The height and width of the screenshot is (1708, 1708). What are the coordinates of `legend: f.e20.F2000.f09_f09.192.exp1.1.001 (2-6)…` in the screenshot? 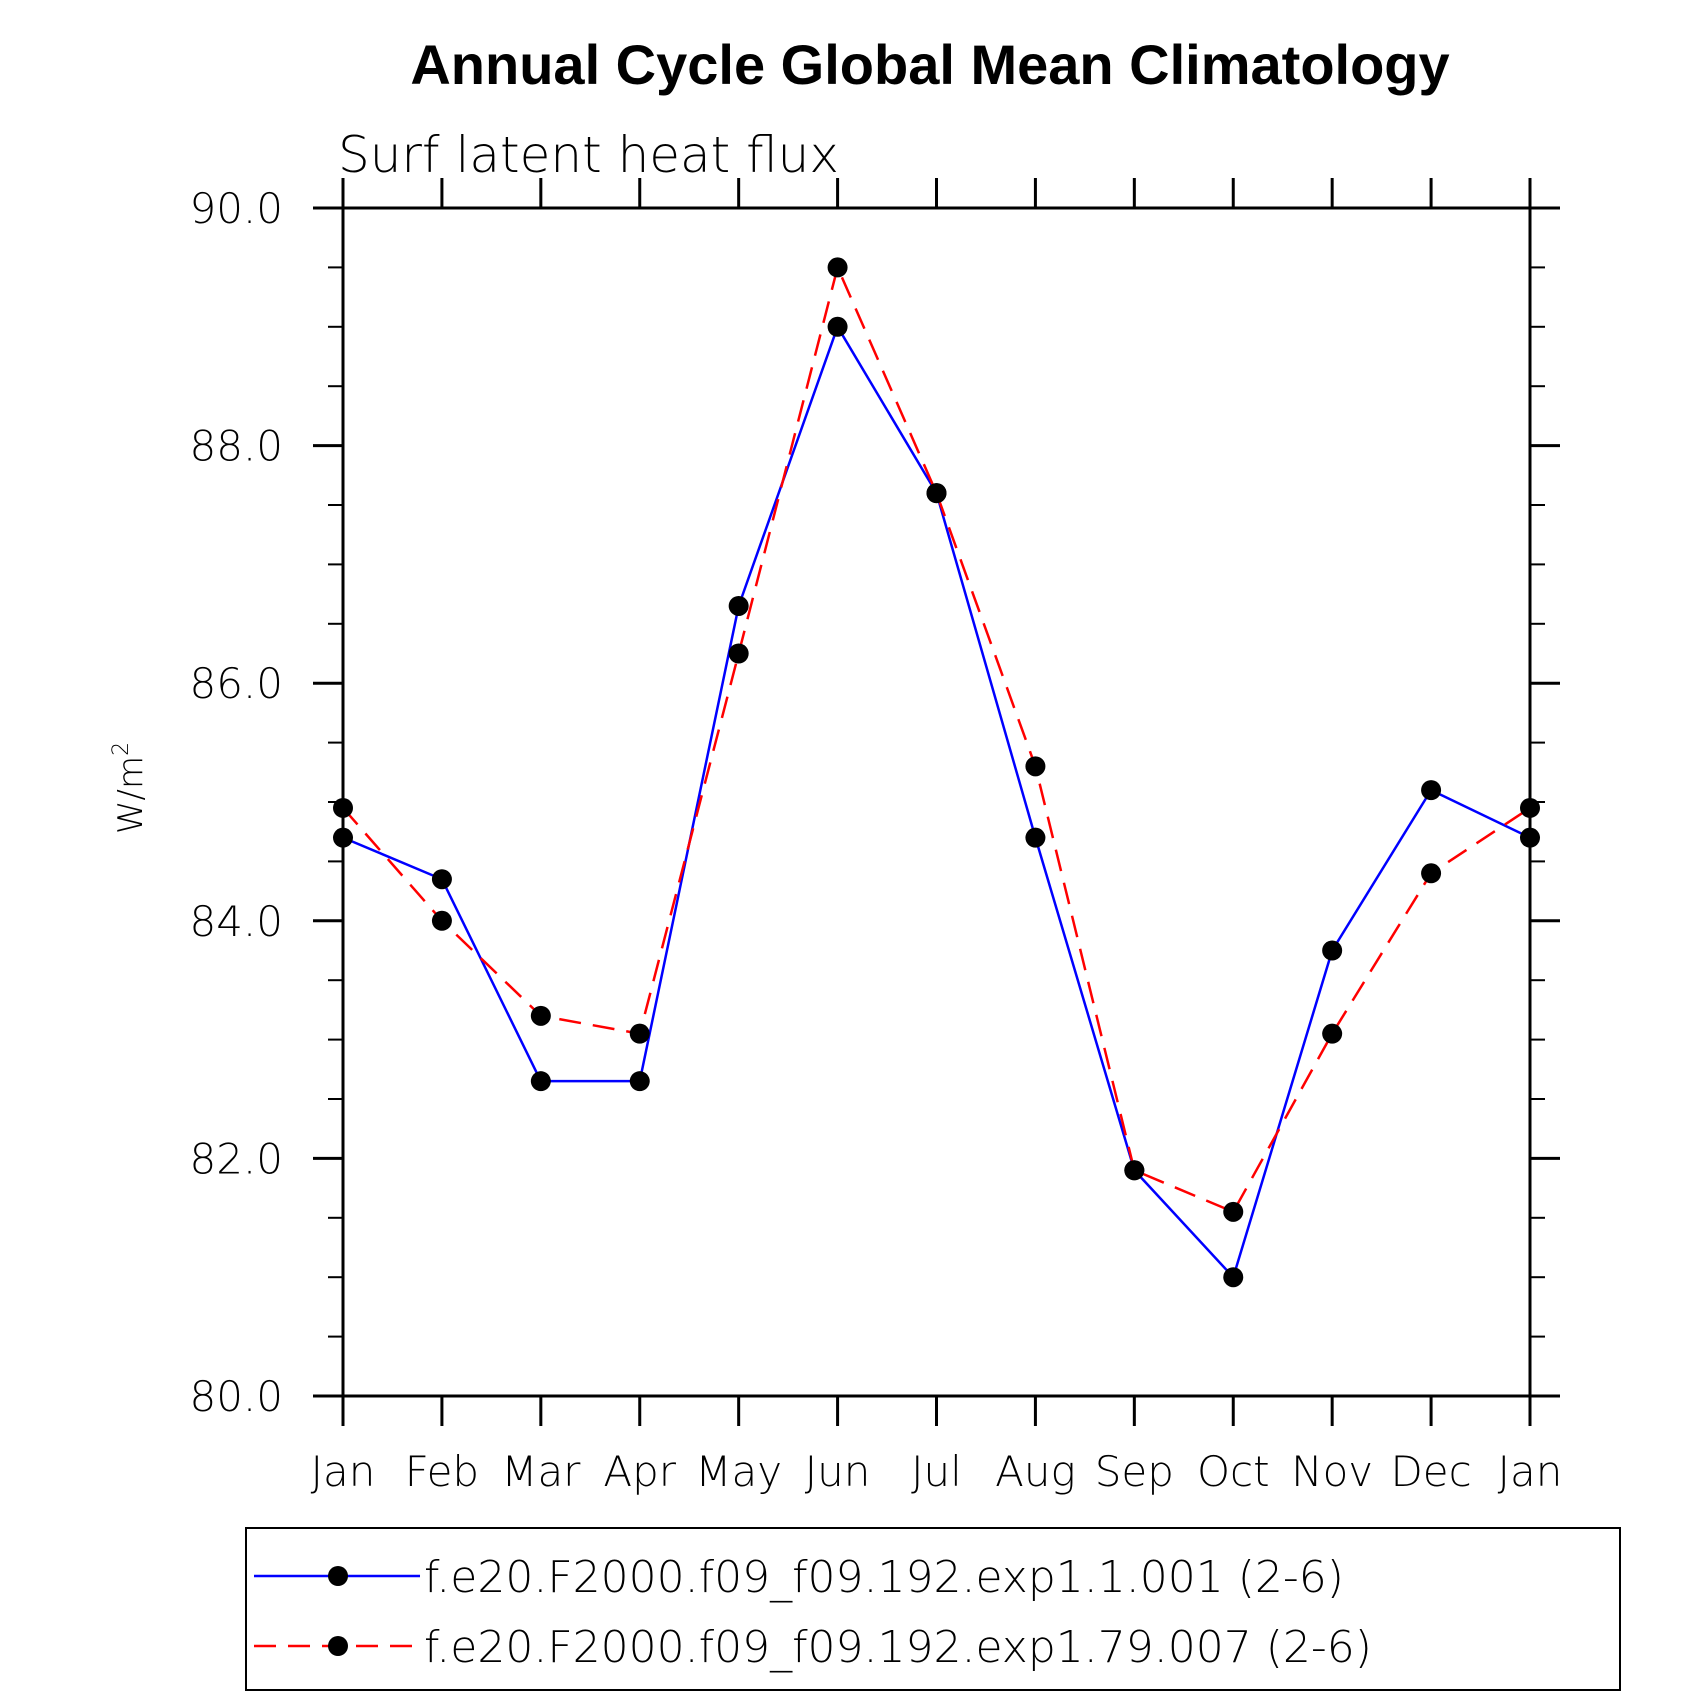 It's located at (933, 1609).